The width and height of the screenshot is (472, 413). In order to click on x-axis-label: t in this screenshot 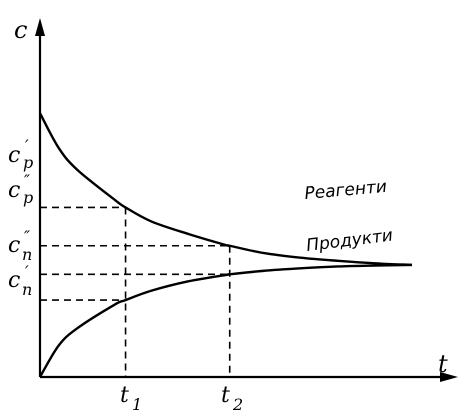, I will do `click(443, 364)`.